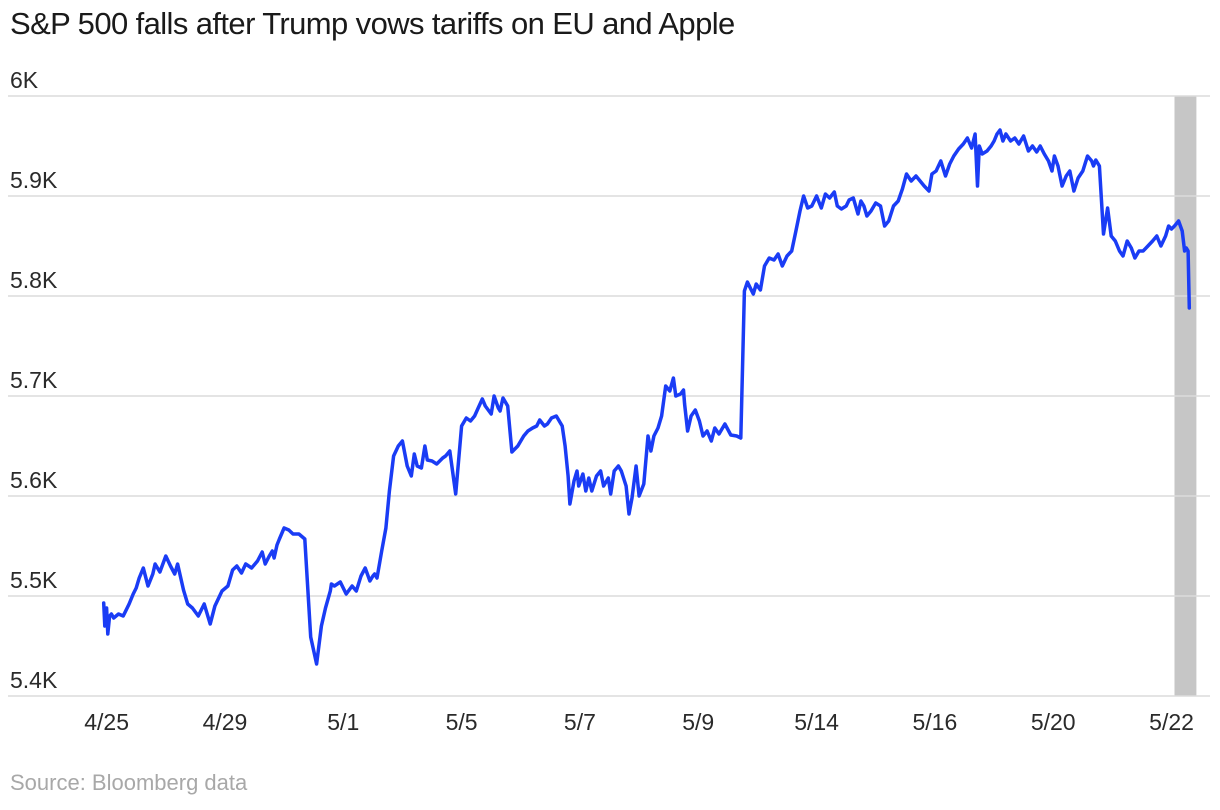 The height and width of the screenshot is (810, 1220). Describe the element at coordinates (34, 480) in the screenshot. I see `y-tick-label: 5.6K` at that location.